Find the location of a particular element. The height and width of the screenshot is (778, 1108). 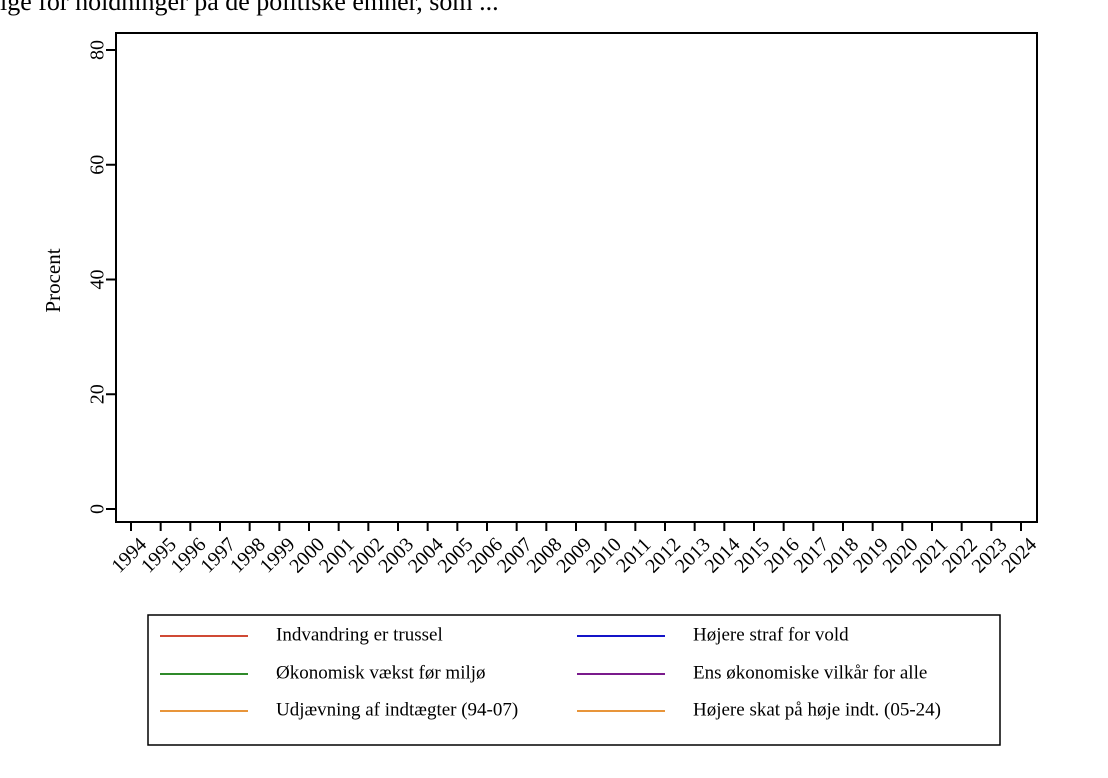

y-tick-label: 0 is located at coordinates (98, 509).